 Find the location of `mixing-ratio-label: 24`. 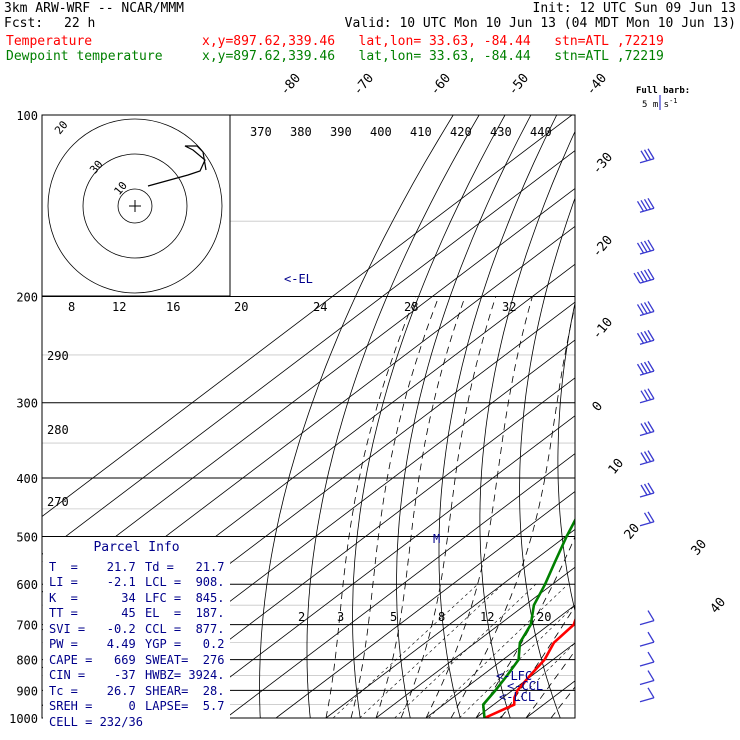

mixing-ratio-label: 24 is located at coordinates (320, 307).